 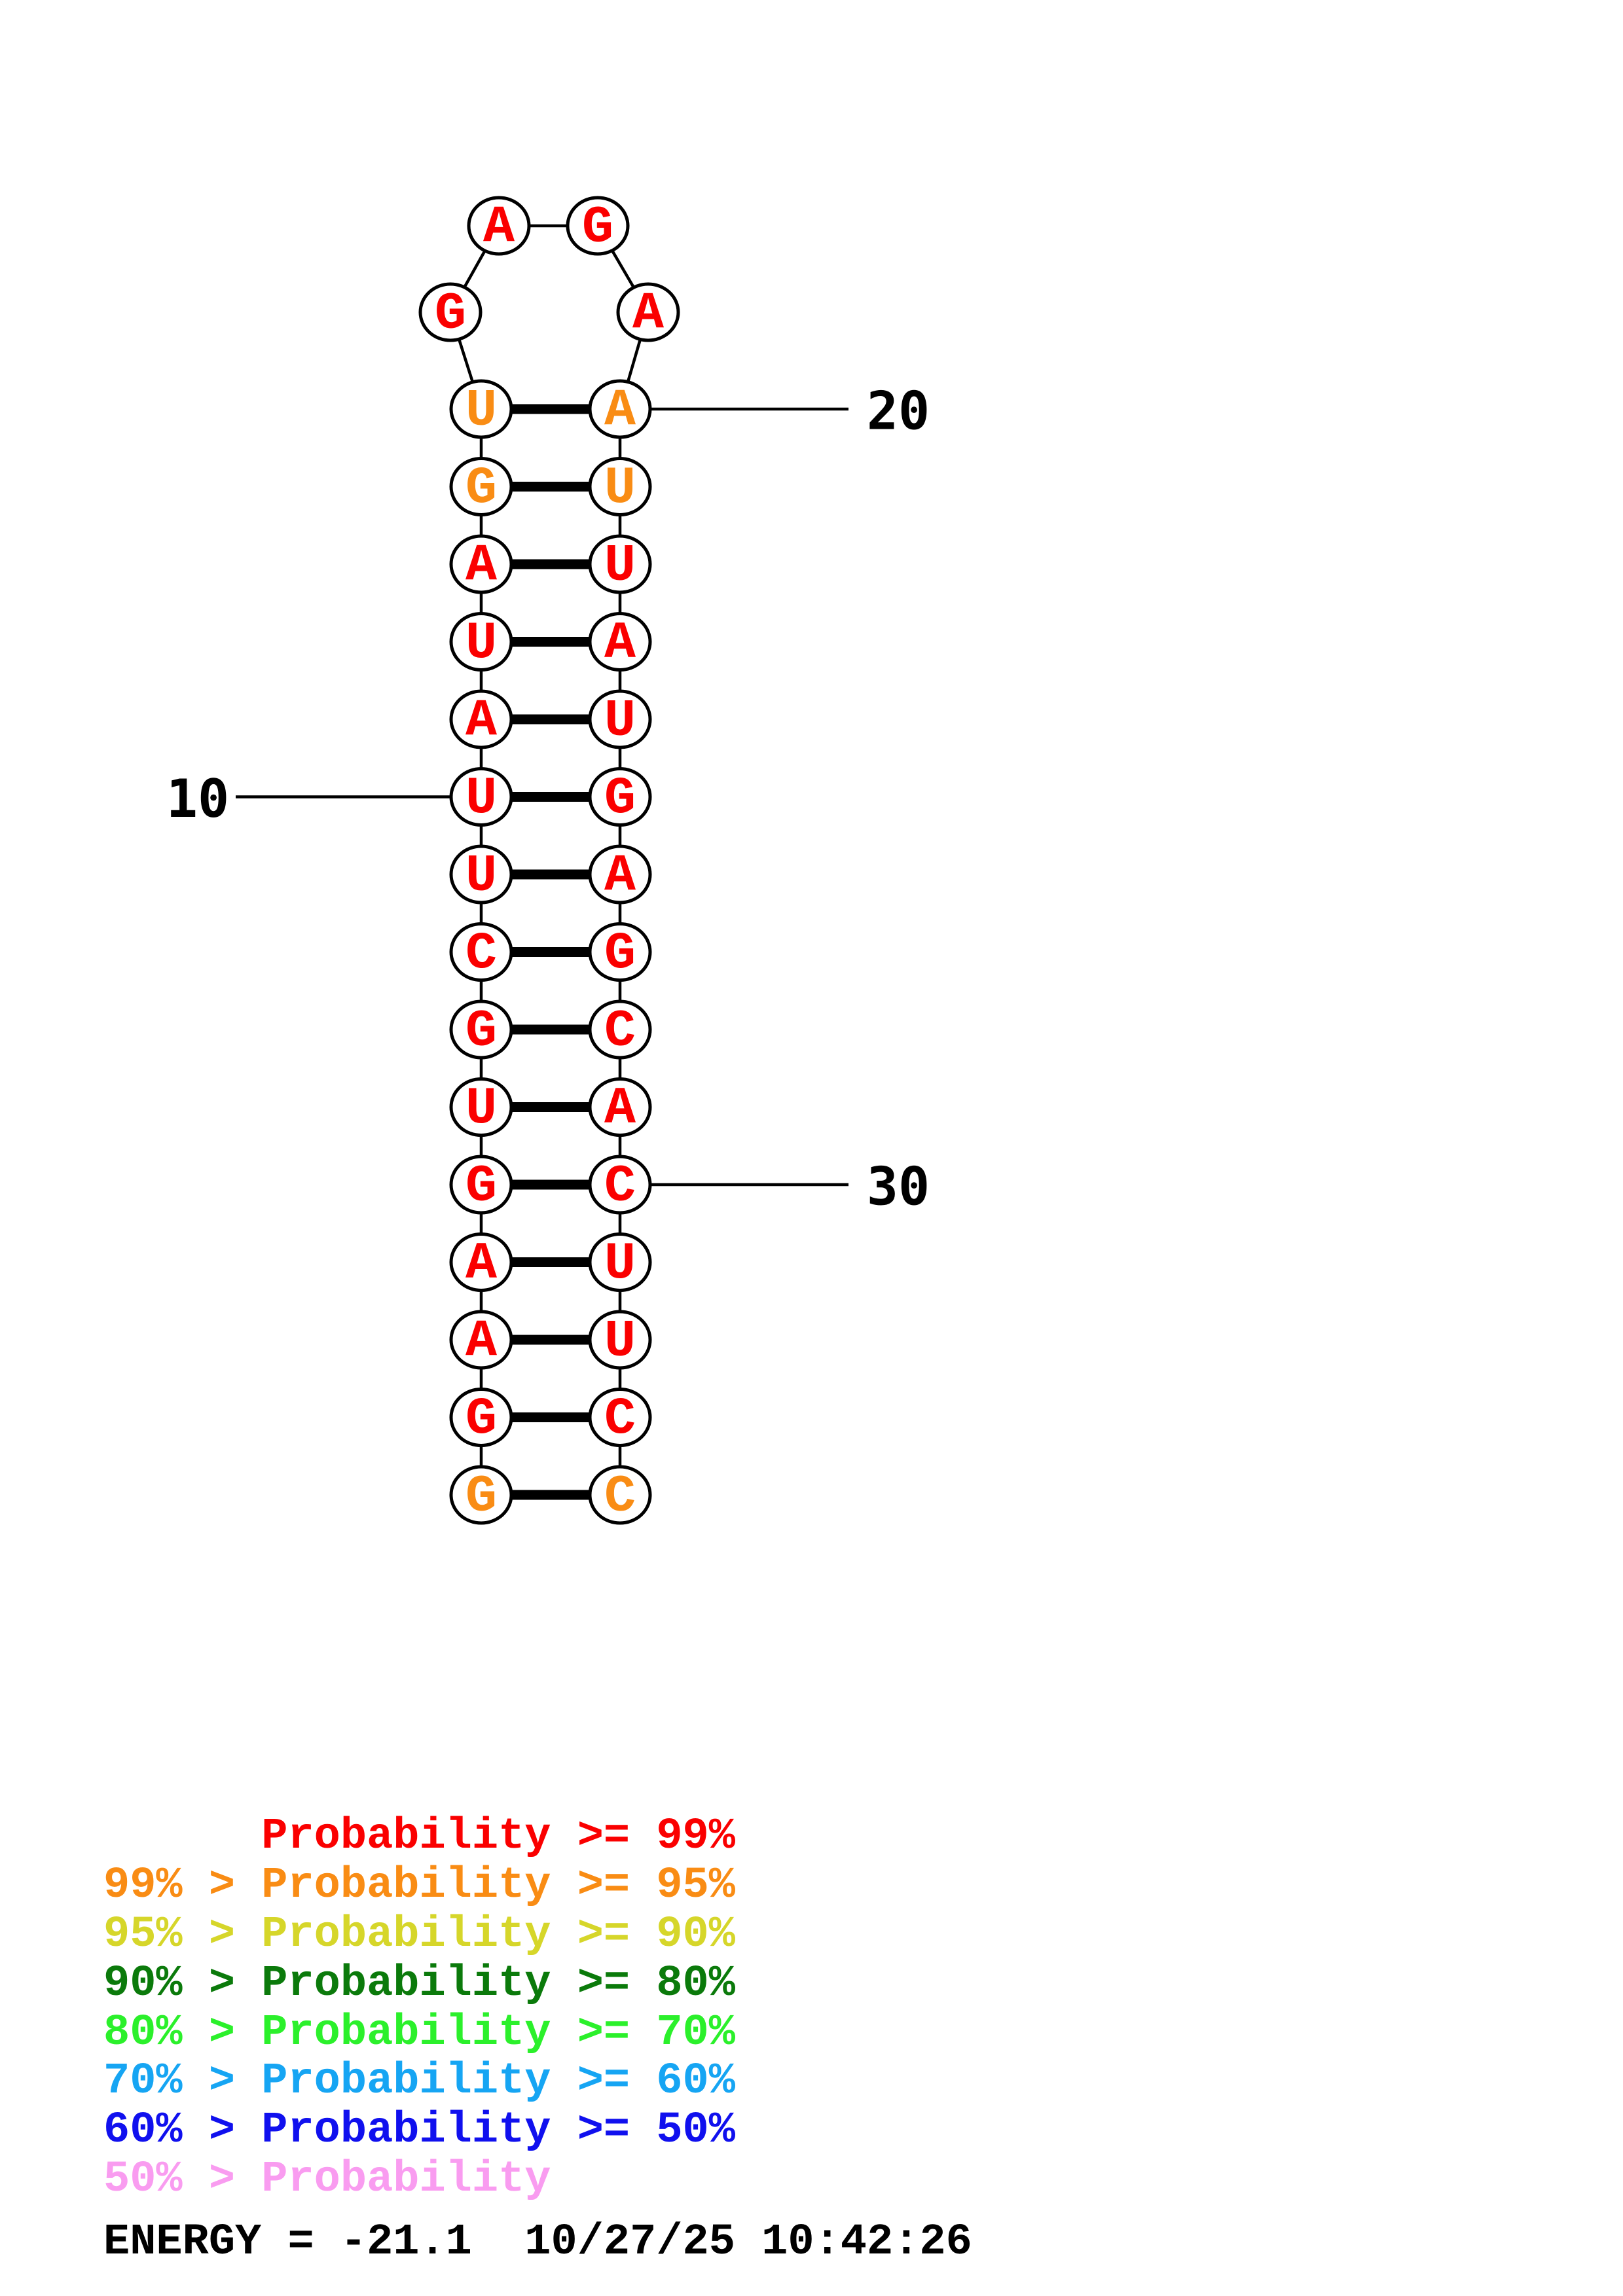 I want to click on nucleotide-25-G: G, so click(x=620, y=798).